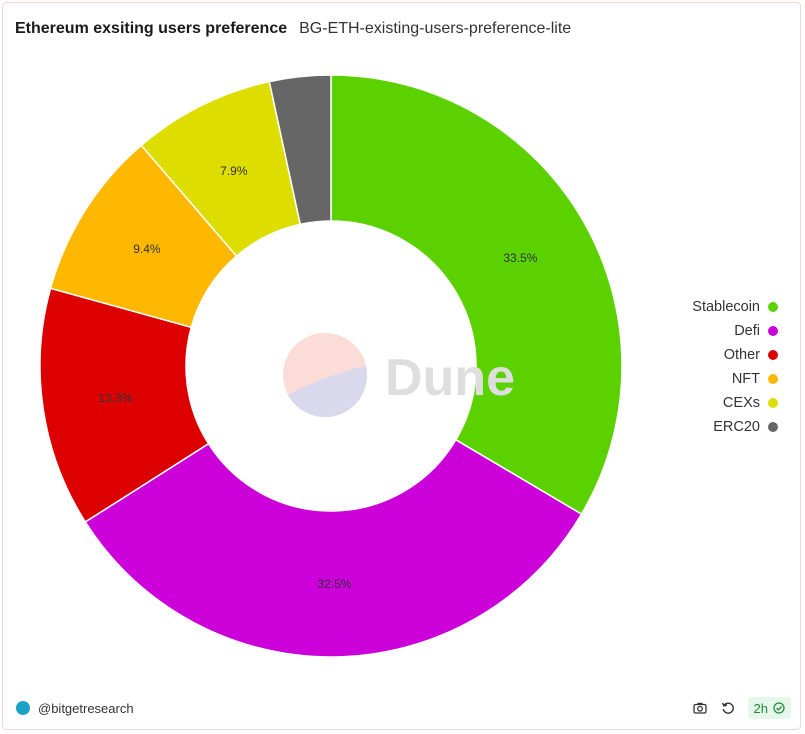 This screenshot has width=805, height=734. I want to click on legend-item-nft: NFT, so click(755, 378).